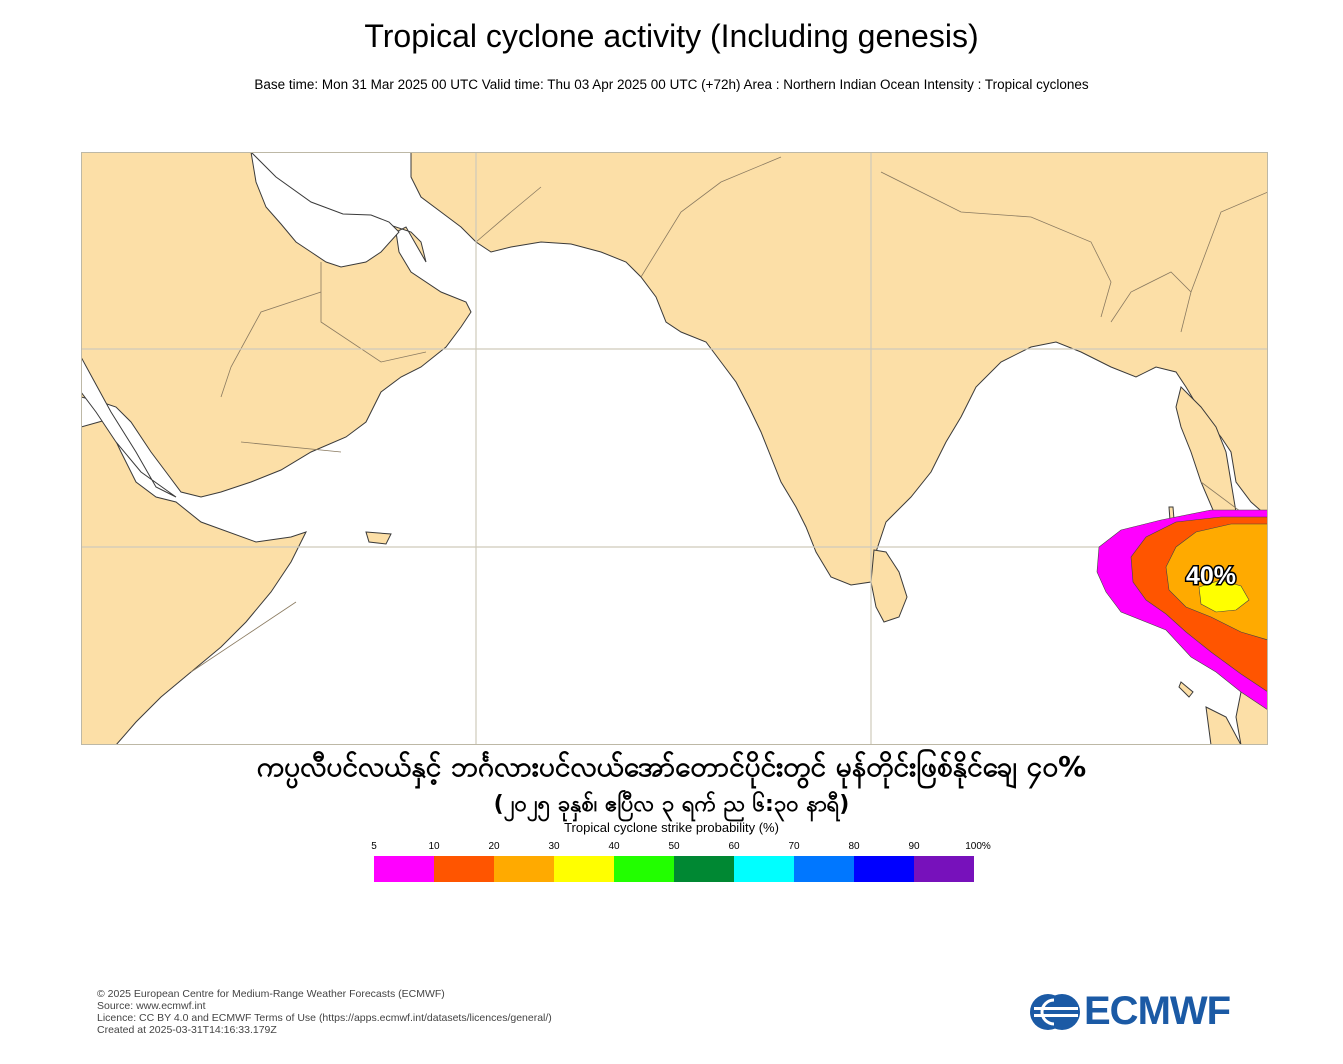 Image resolution: width=1343 pixels, height=1064 pixels. I want to click on ecmwf-emblem-icon, so click(1055, 1012).